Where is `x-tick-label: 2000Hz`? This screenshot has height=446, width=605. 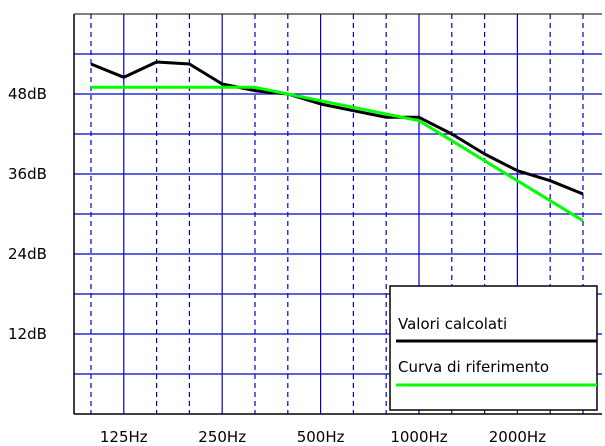 x-tick-label: 2000Hz is located at coordinates (517, 437).